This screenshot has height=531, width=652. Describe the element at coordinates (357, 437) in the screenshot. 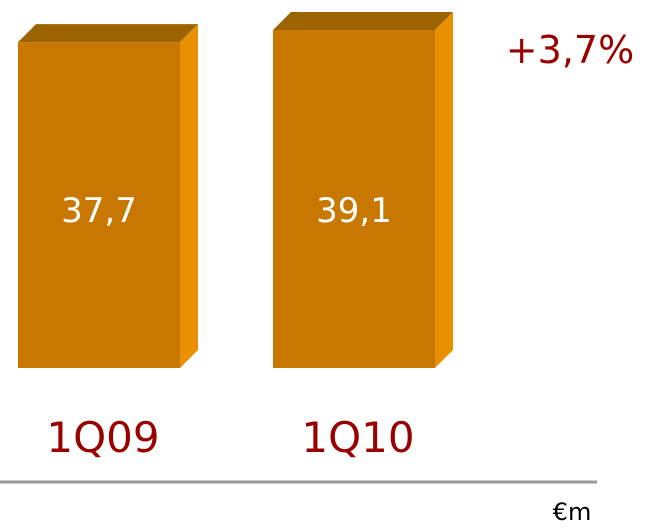

I see `category-label-1q10: 1Q10` at that location.